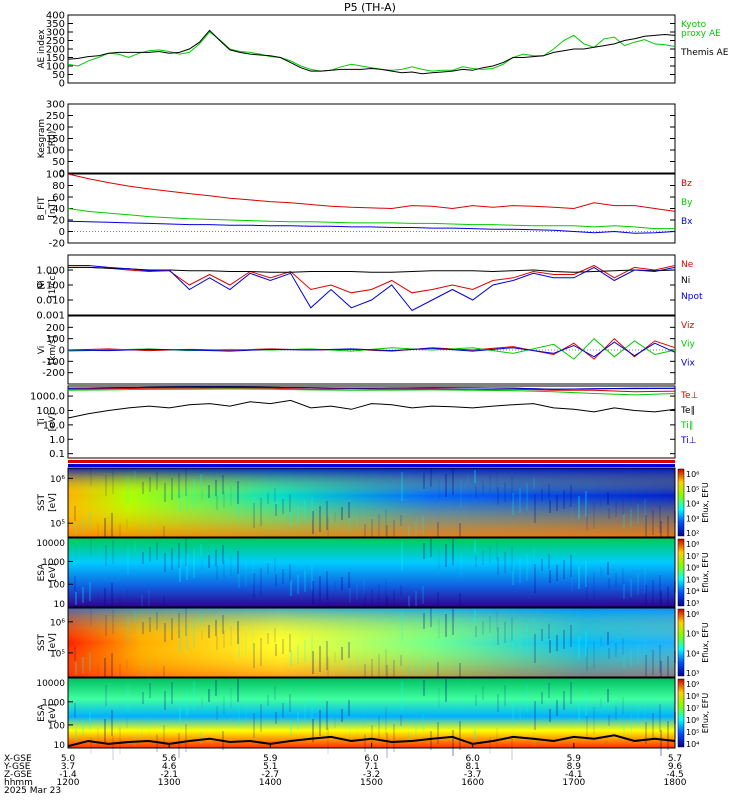  What do you see at coordinates (62, 84) in the screenshot?
I see `ytick-label-ae: 0` at bounding box center [62, 84].